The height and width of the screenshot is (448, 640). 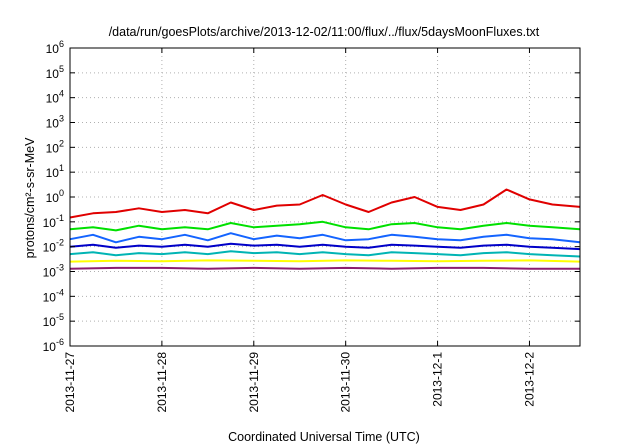 I want to click on y-tick-label: 10⁻⁶, so click(x=53, y=345).